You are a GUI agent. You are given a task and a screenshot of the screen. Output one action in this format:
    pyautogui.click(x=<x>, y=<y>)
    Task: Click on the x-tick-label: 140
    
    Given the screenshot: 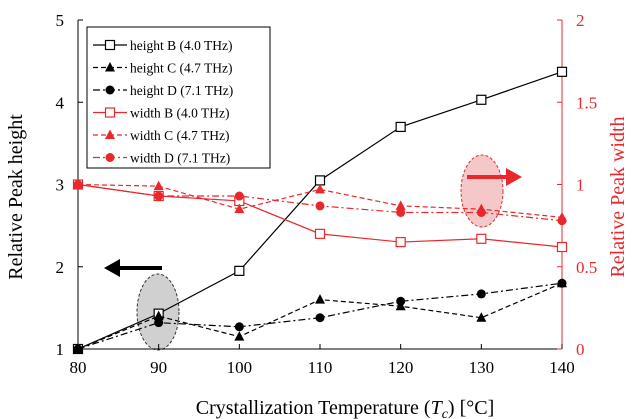 What is the action you would take?
    pyautogui.click(x=562, y=367)
    